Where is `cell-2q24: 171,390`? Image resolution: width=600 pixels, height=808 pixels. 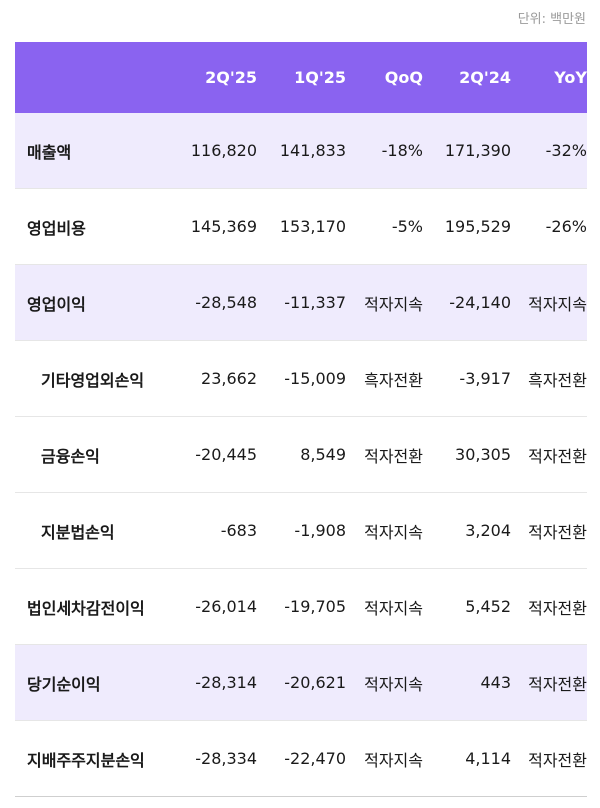 cell-2q24: 171,390 is located at coordinates (467, 151).